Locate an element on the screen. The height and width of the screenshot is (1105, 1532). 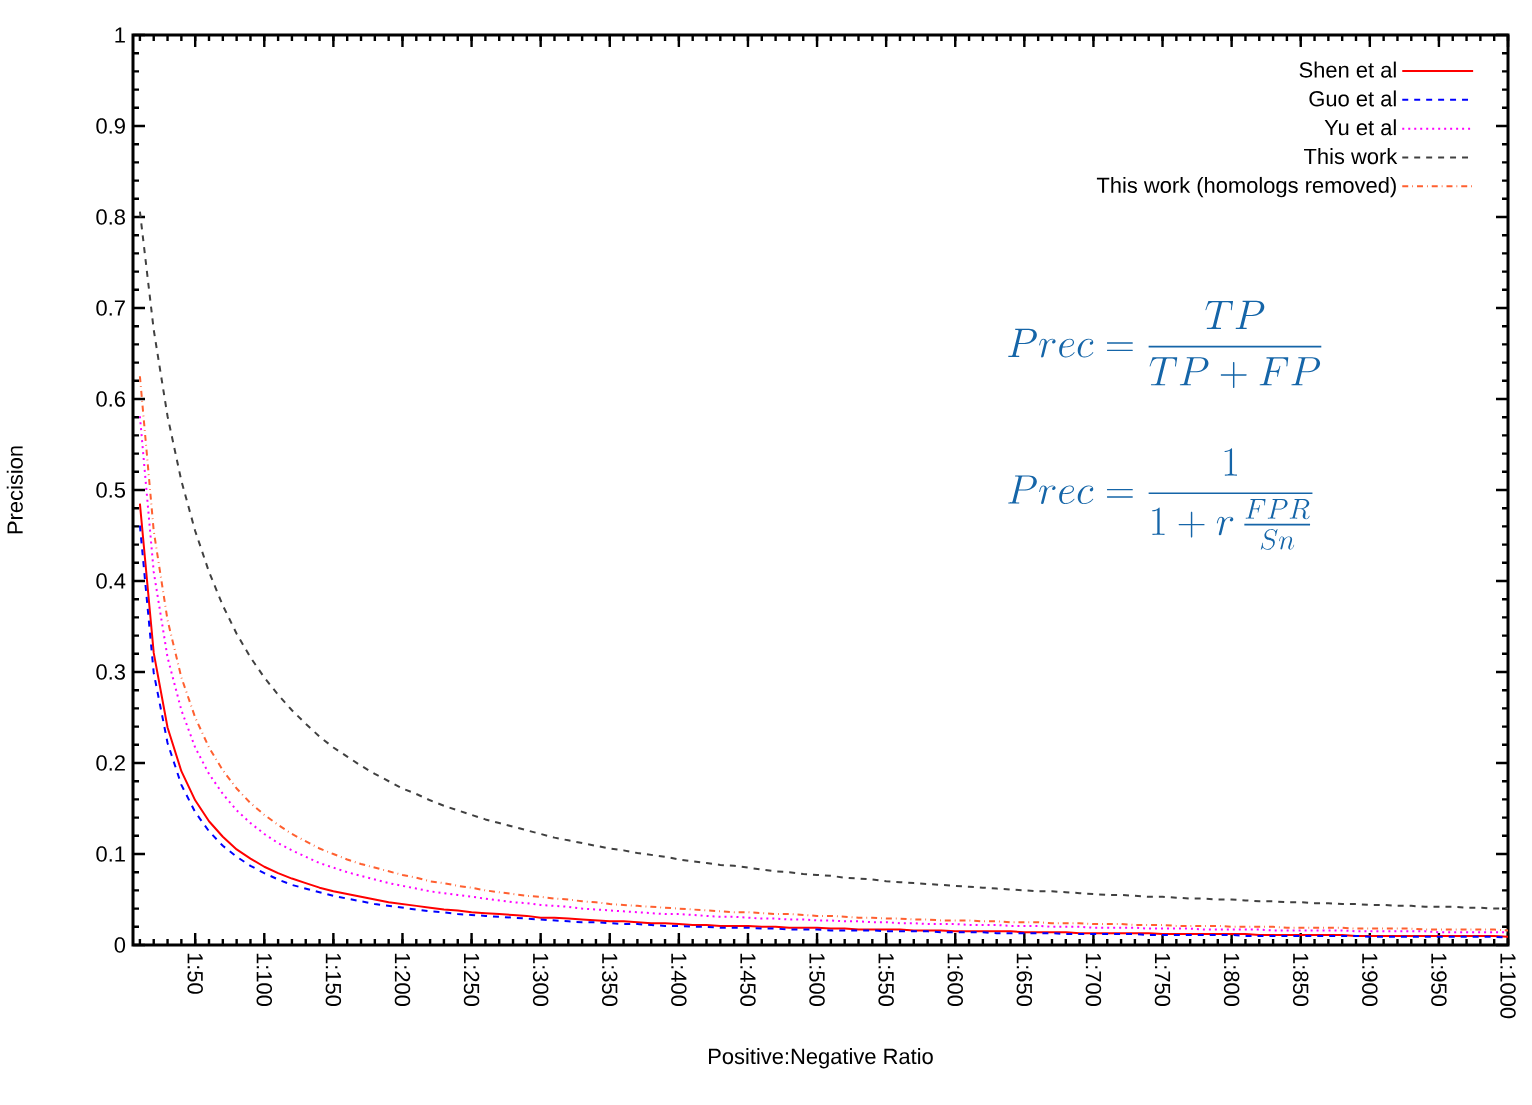
y-tick-label: 0 is located at coordinates (120, 945).